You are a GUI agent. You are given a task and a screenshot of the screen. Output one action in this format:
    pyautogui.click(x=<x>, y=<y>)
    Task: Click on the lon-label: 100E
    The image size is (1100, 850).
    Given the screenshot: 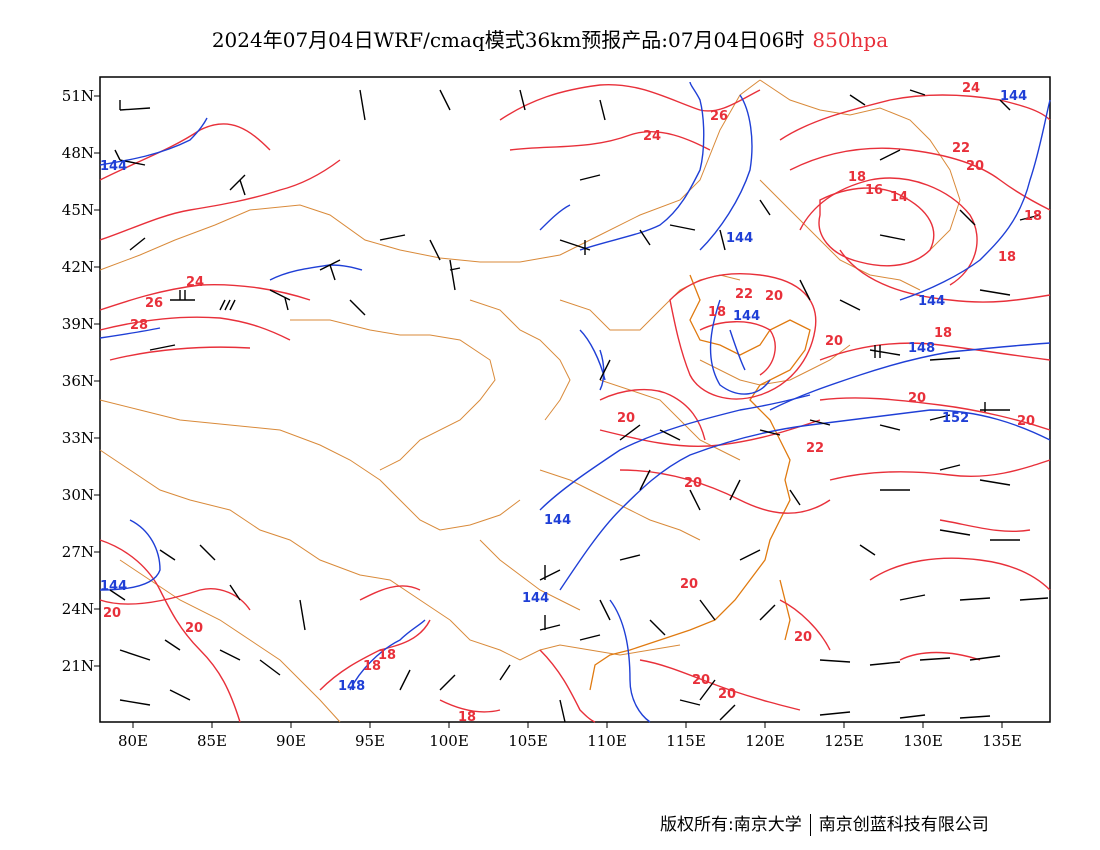 What is the action you would take?
    pyautogui.click(x=449, y=741)
    